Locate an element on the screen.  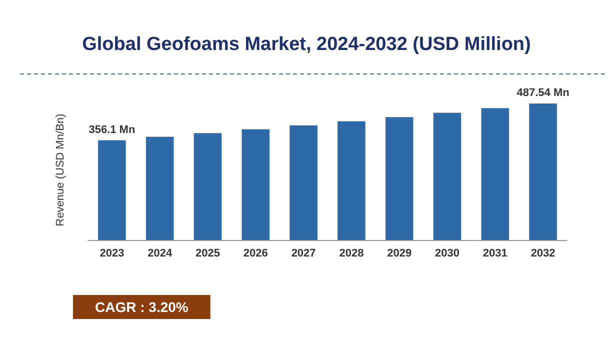
x-tick-label: 2025 is located at coordinates (208, 254).